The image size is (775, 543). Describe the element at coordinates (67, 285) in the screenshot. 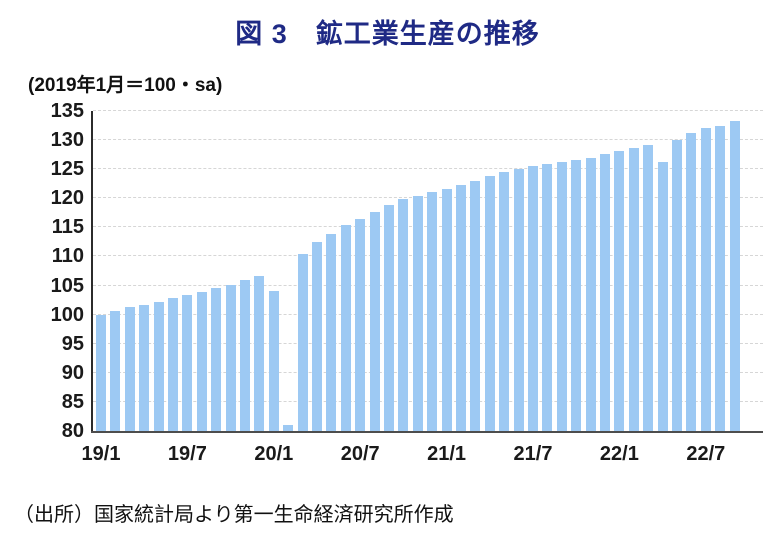

I see `y-tick-label-105: 105` at that location.